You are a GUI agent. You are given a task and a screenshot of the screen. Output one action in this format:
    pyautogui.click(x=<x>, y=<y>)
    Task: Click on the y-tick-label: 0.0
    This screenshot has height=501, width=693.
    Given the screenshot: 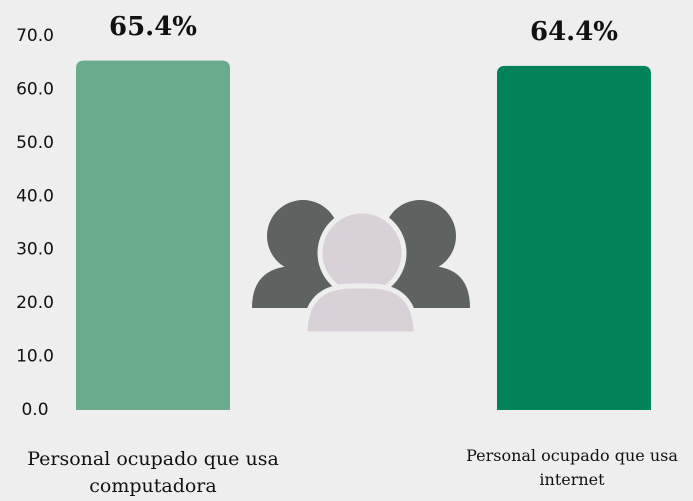 What is the action you would take?
    pyautogui.click(x=34, y=410)
    